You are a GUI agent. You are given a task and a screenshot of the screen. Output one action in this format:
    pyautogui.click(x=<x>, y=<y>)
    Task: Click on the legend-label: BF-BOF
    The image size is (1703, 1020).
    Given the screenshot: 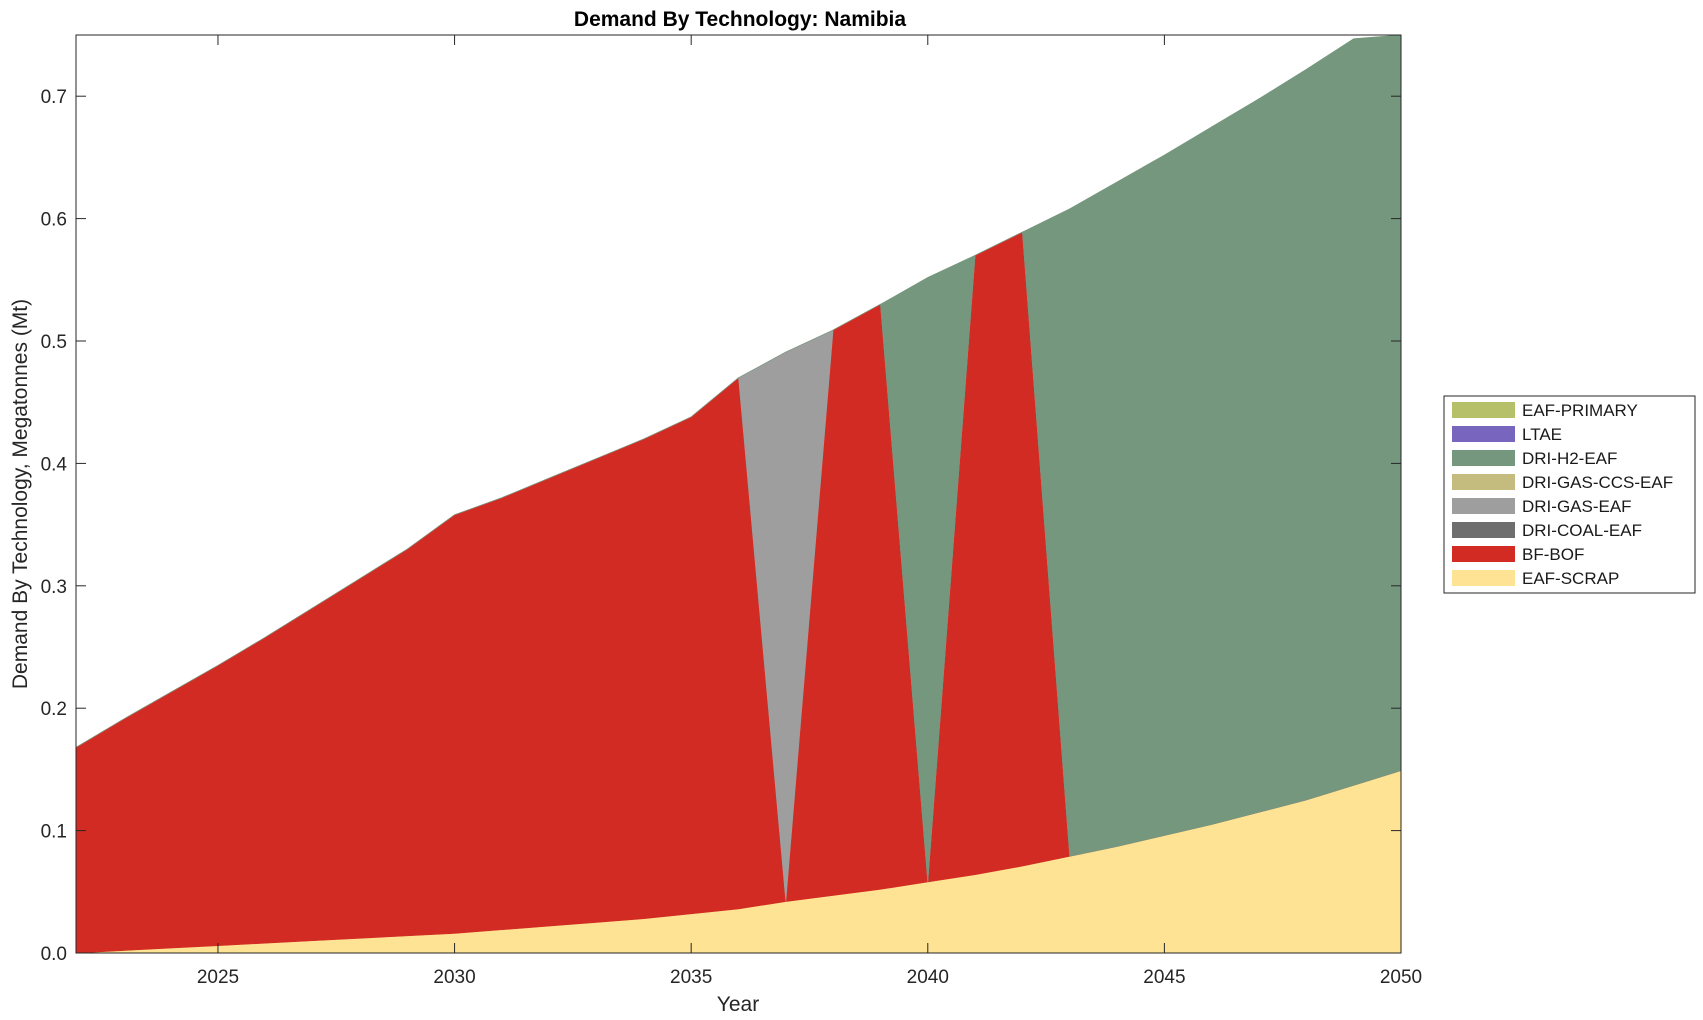 What is the action you would take?
    pyautogui.click(x=1553, y=554)
    